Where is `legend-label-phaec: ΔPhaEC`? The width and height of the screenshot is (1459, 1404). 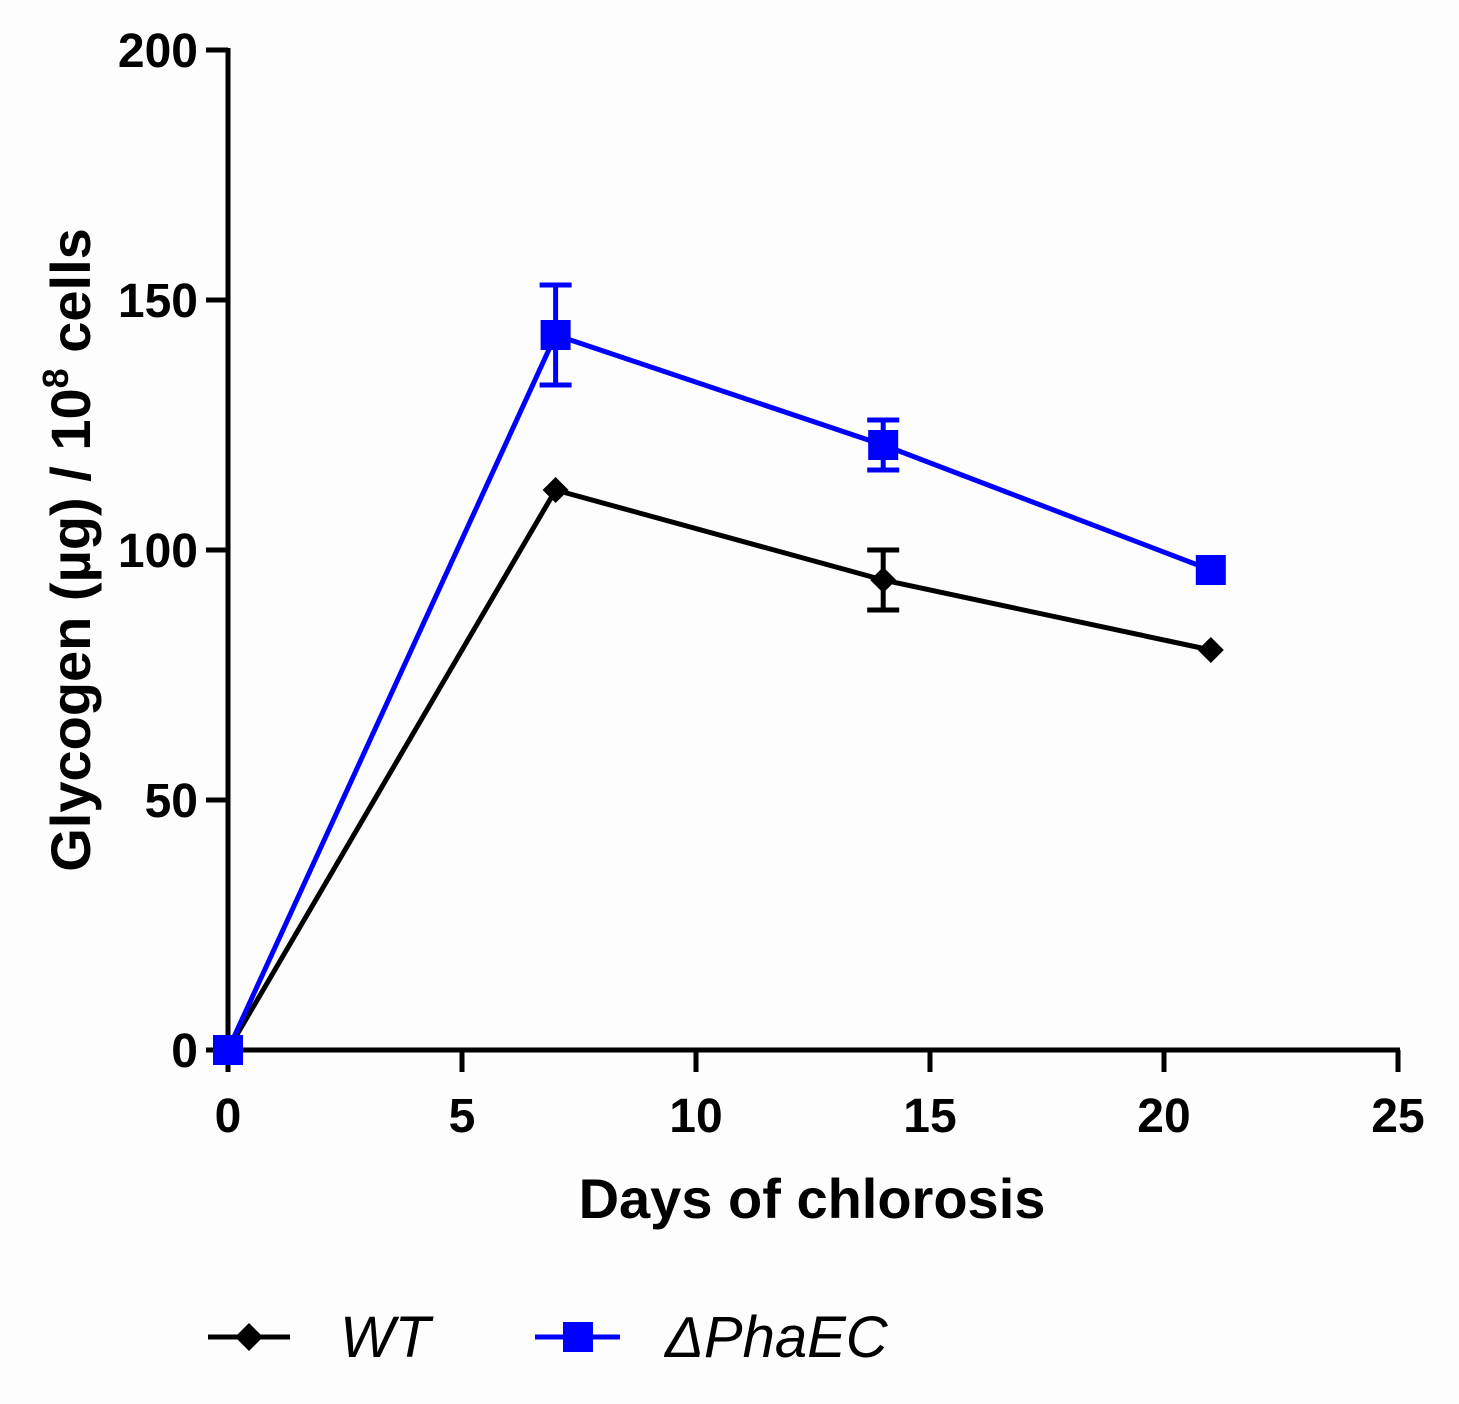
legend-label-phaec: ΔPhaEC is located at coordinates (776, 1337).